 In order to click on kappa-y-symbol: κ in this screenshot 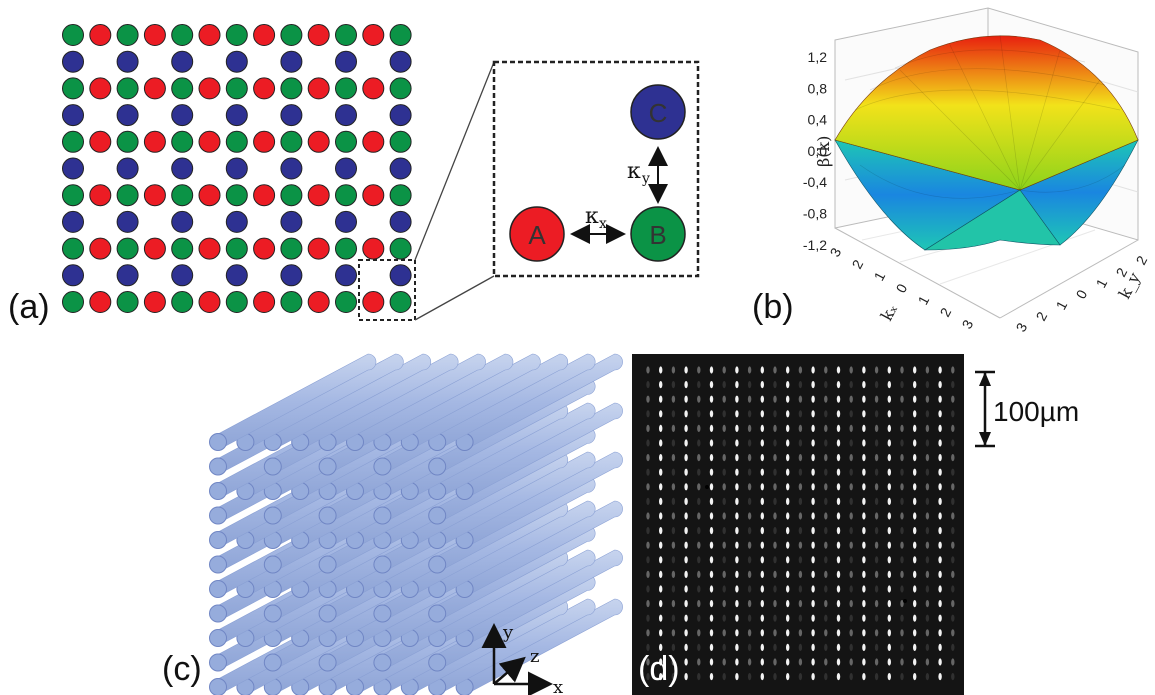, I will do `click(634, 171)`.